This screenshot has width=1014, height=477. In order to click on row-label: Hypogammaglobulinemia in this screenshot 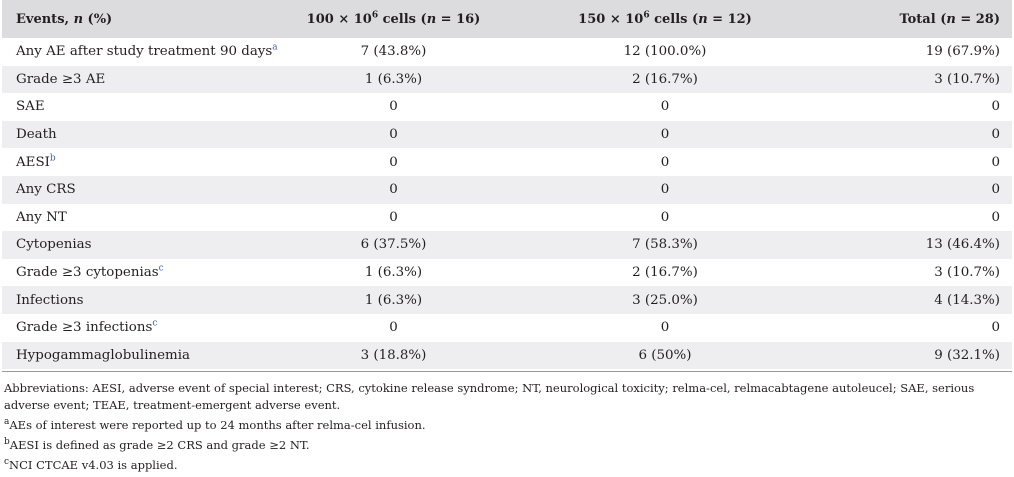, I will do `click(103, 355)`.